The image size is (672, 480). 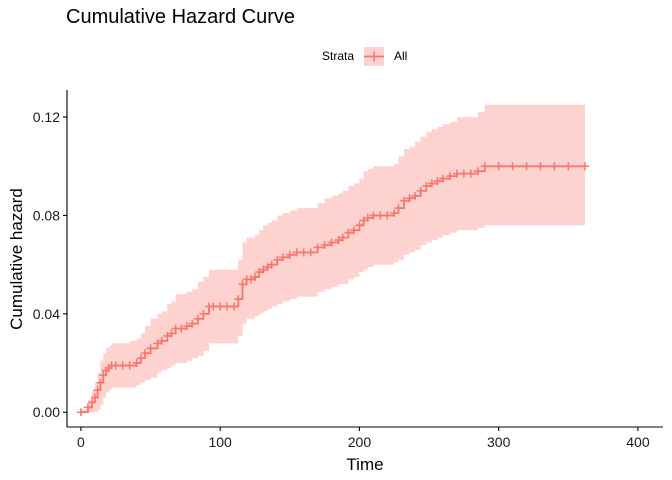 I want to click on x-tick-label: 300, so click(x=499, y=442).